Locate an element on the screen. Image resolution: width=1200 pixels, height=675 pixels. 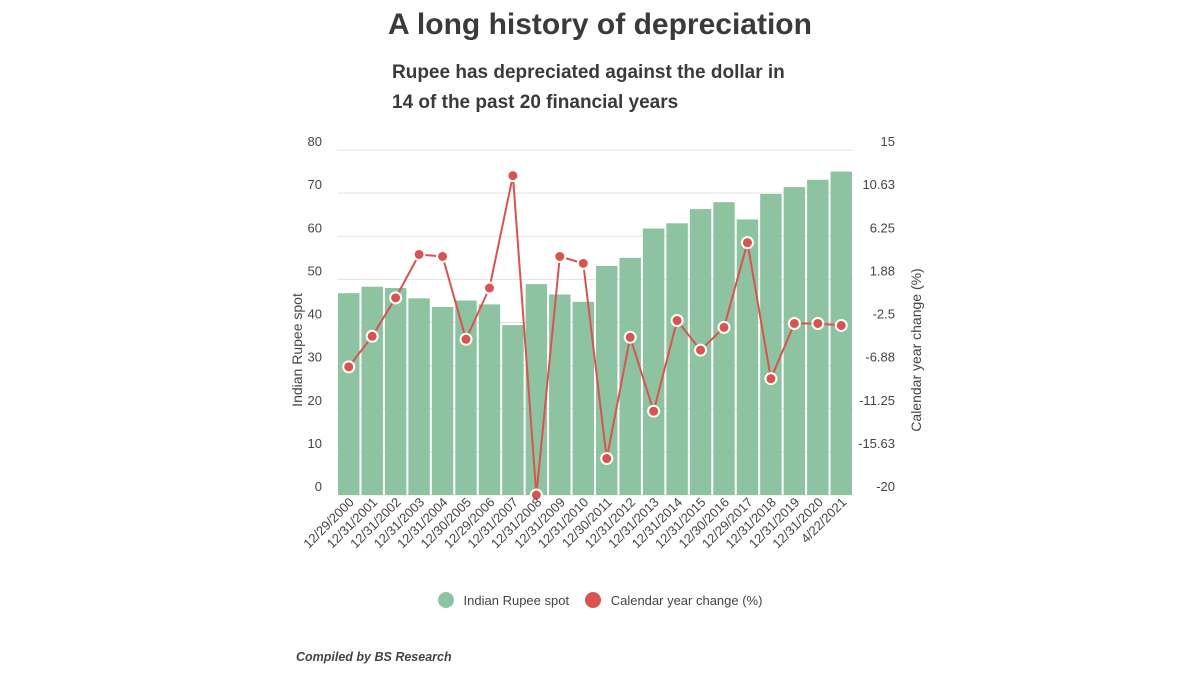
right-tick-label: 15 is located at coordinates (888, 141).